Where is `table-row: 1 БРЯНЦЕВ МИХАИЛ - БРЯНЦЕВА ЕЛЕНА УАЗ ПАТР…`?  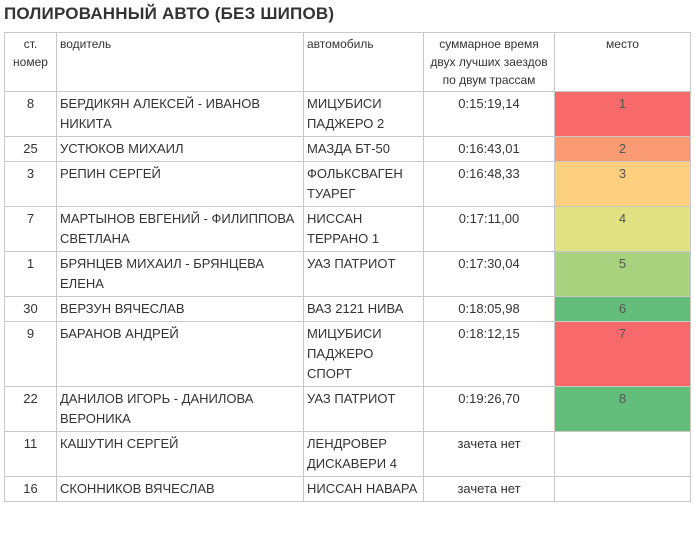
table-row: 1 БРЯНЦЕВ МИХАИЛ - БРЯНЦЕВА ЕЛЕНА УАЗ ПАТР… is located at coordinates (347, 274).